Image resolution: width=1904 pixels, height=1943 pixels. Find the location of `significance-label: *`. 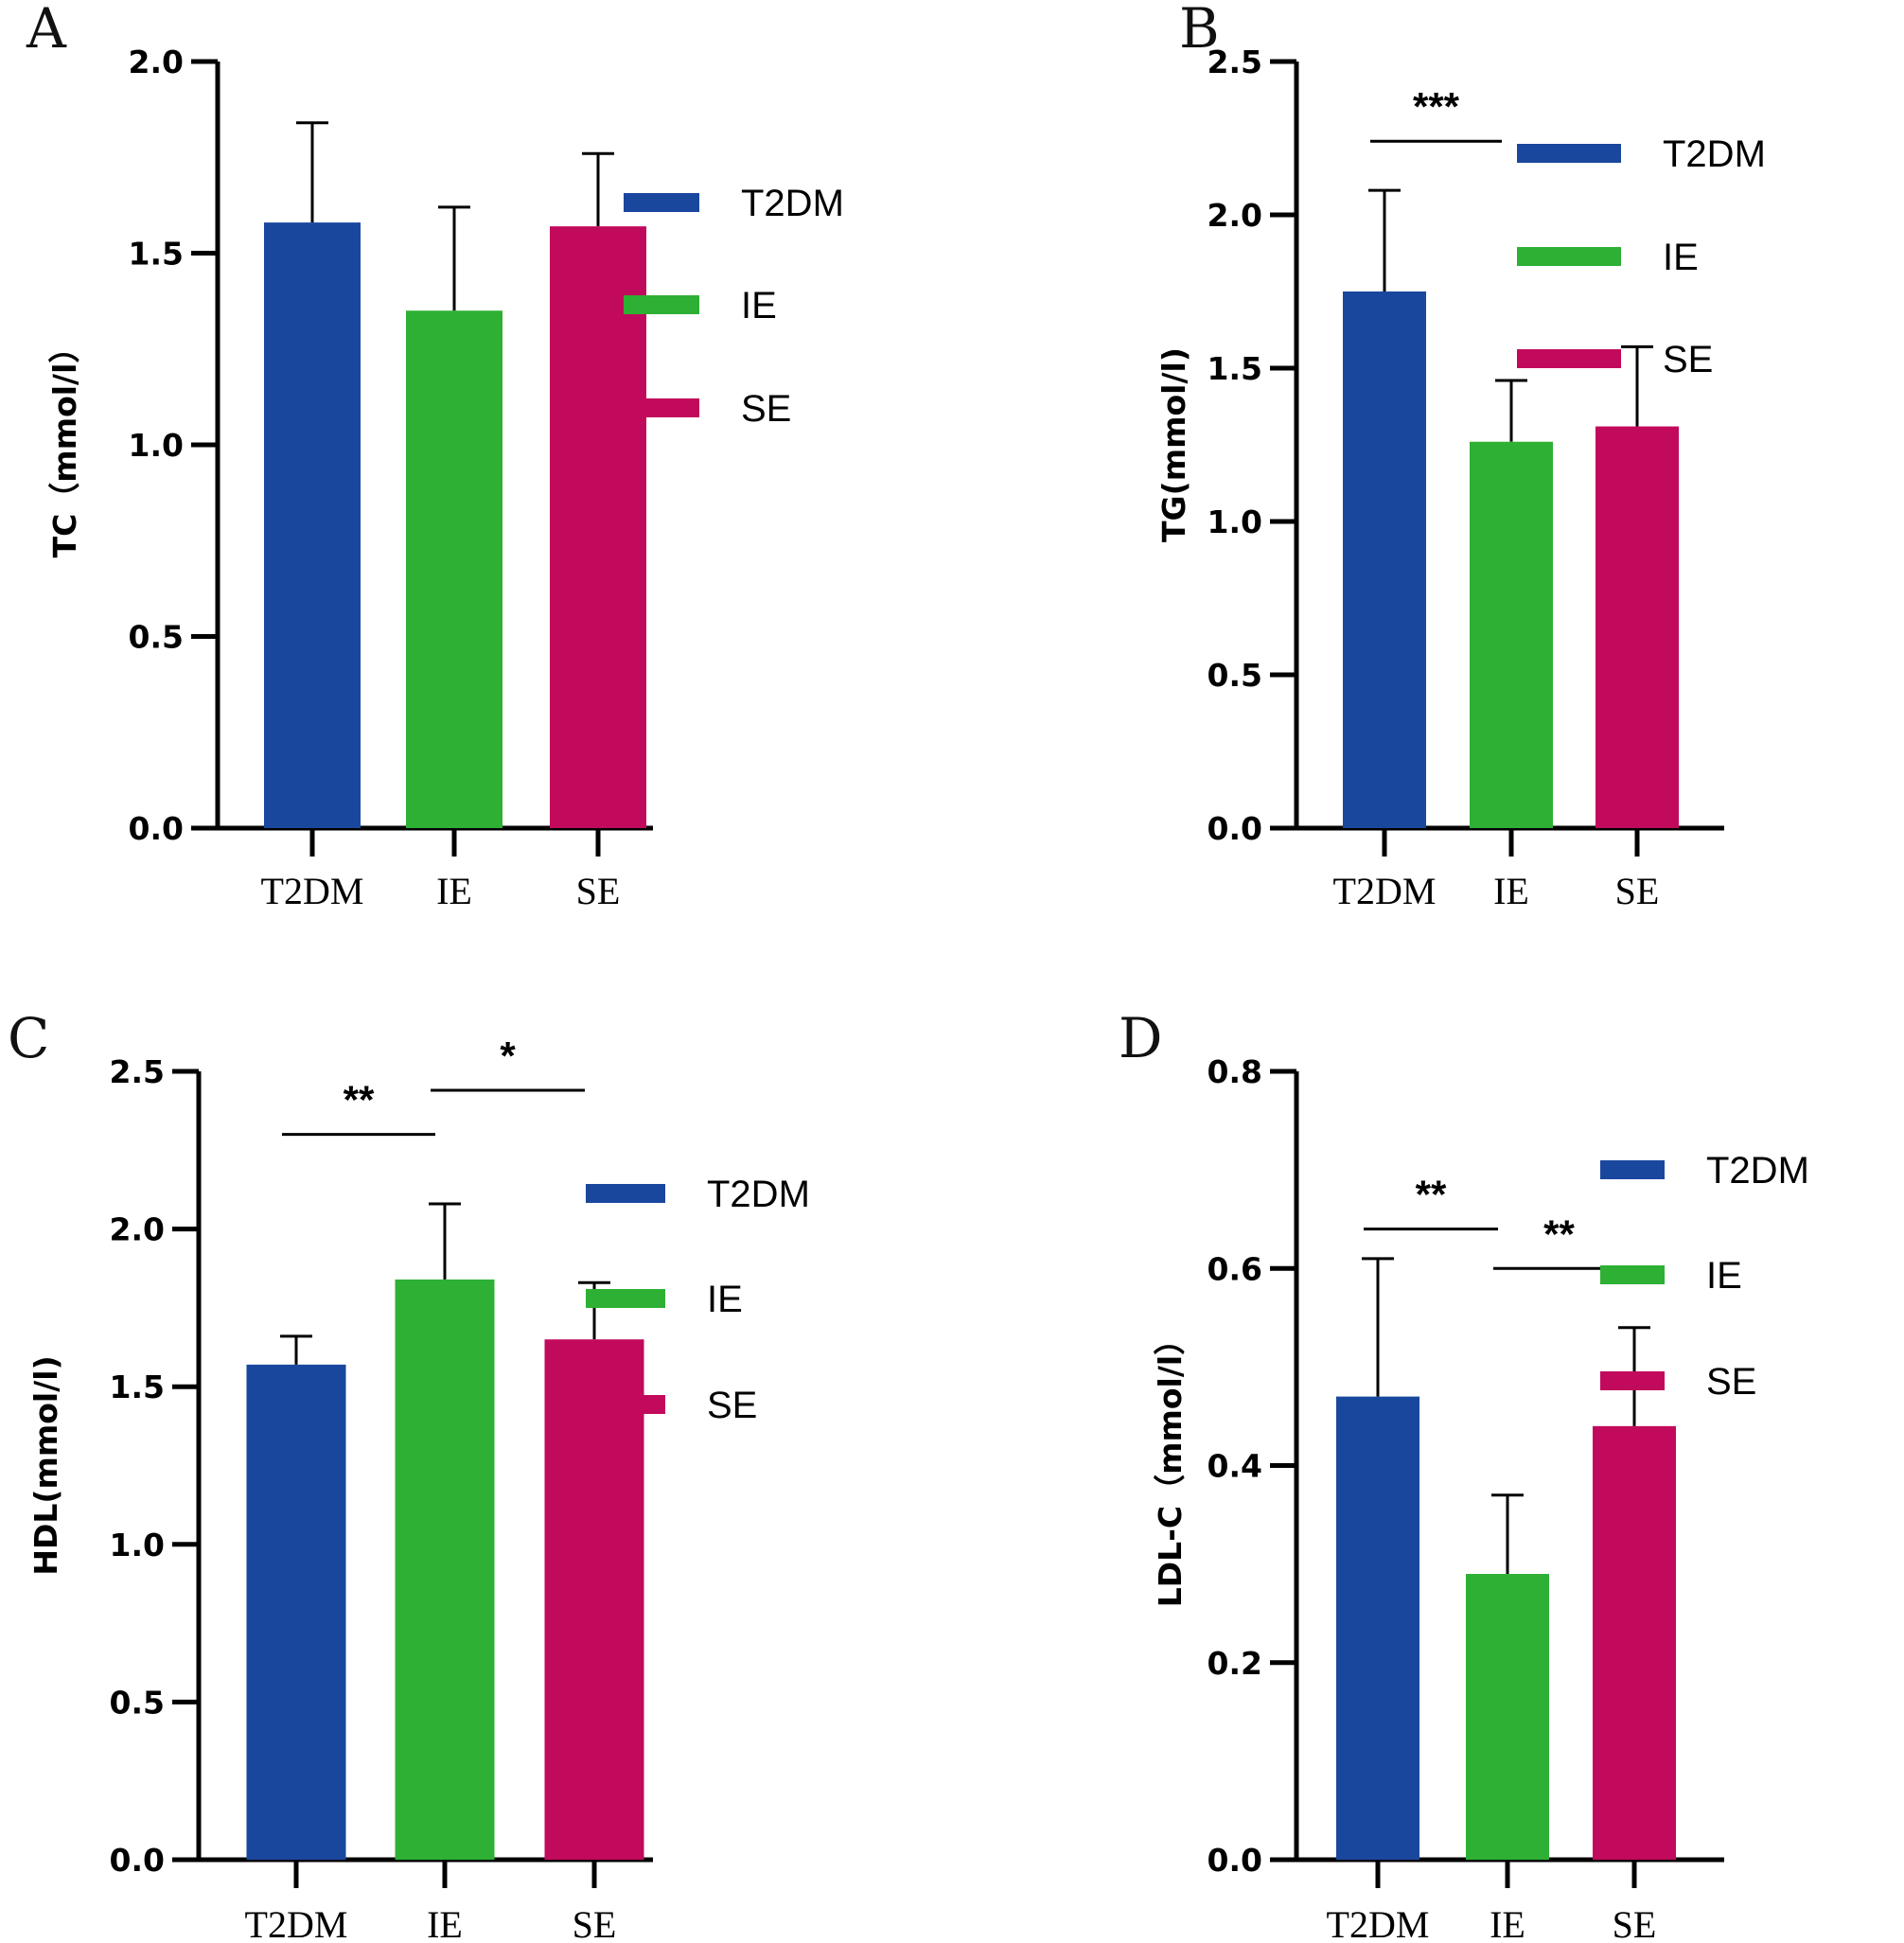

significance-label: * is located at coordinates (508, 1055).